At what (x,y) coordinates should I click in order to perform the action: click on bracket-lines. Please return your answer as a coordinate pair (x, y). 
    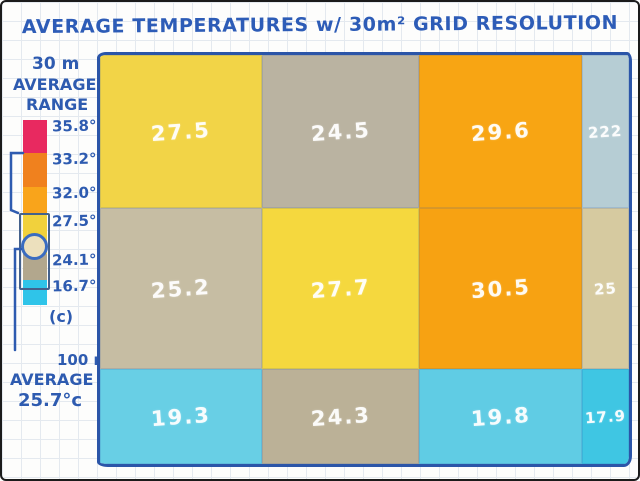
    Looking at the image, I should click on (17, 251).